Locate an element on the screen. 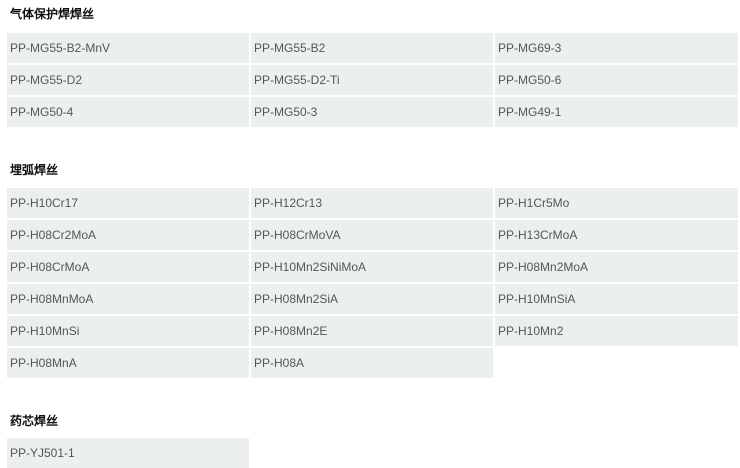 This screenshot has height=468, width=740. product-link: PP-H1Cr5Mo is located at coordinates (616, 203).